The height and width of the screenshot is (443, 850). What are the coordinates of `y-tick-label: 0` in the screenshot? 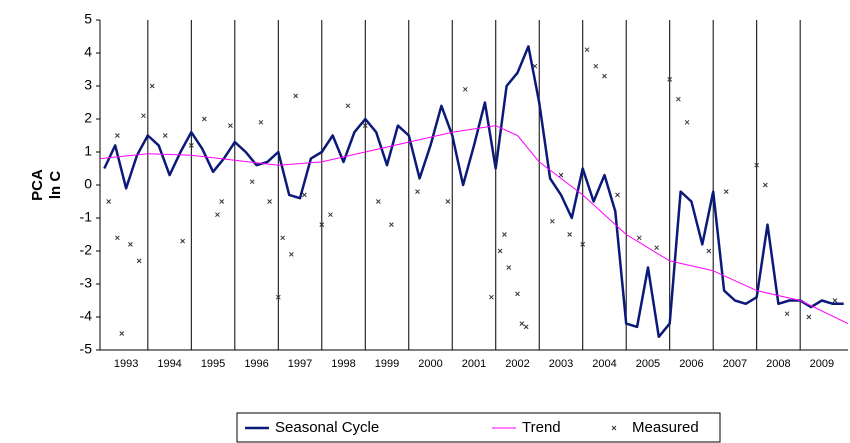 It's located at (88, 184).